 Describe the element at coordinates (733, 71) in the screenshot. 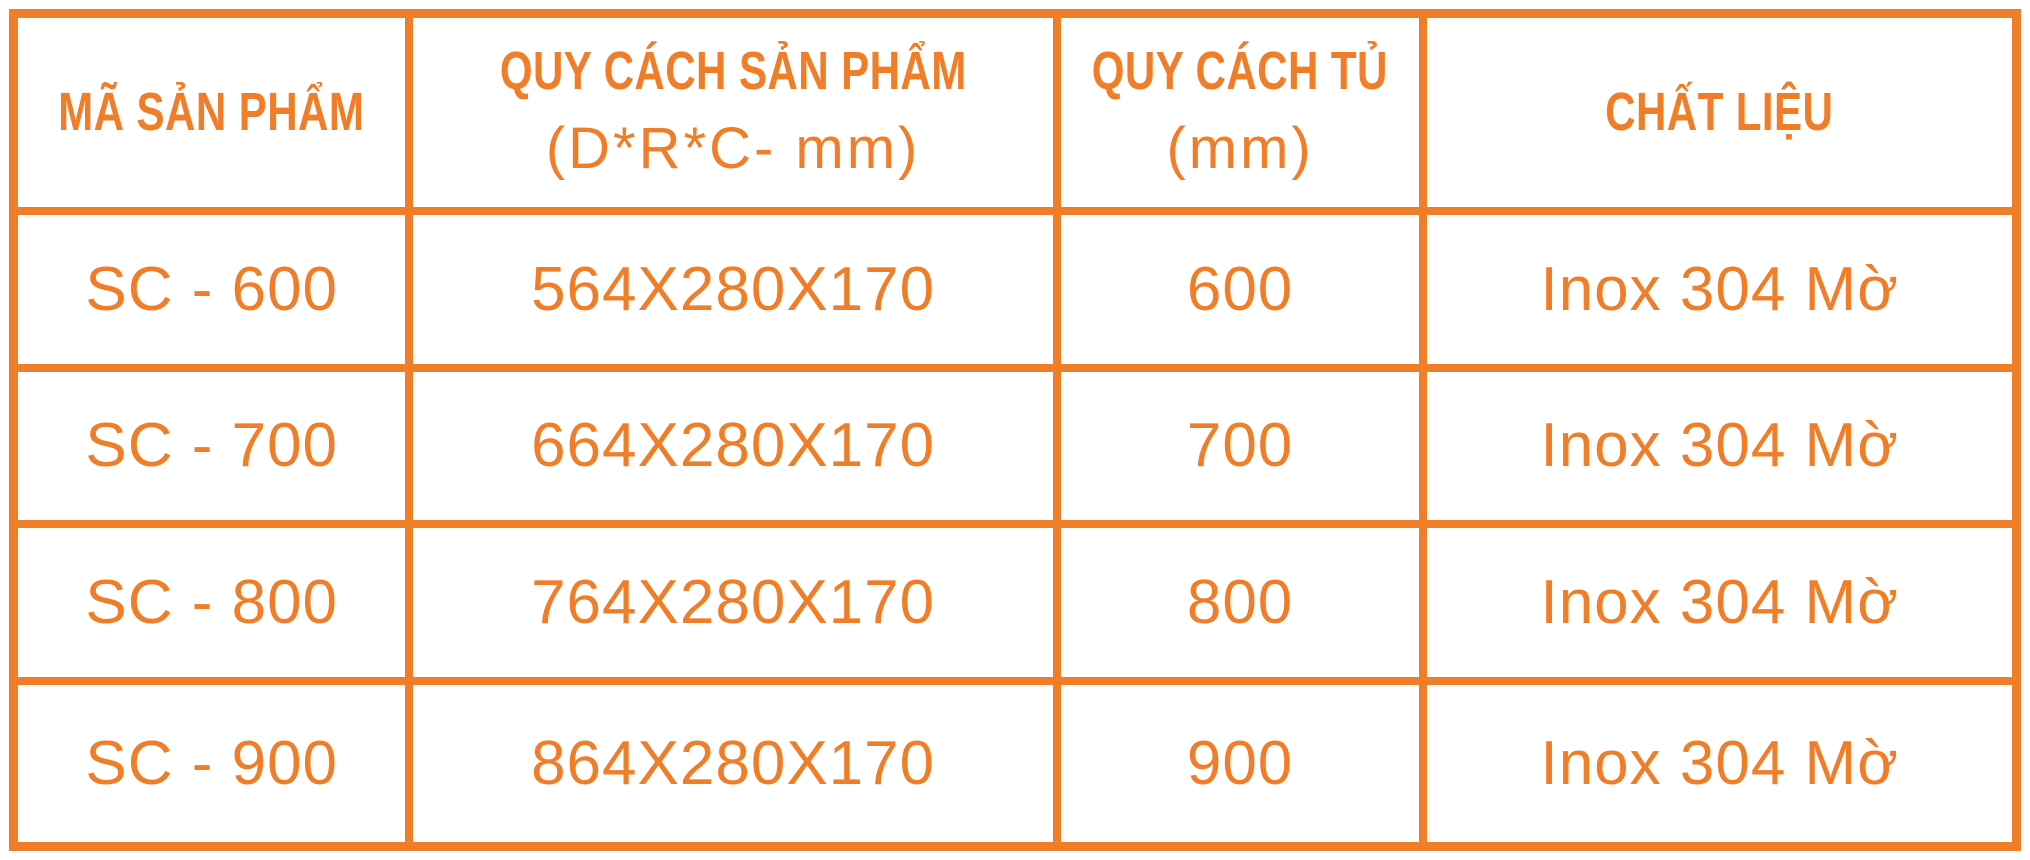

I see `column-header-label: QUY CÁCH SẢN PHẨM` at that location.